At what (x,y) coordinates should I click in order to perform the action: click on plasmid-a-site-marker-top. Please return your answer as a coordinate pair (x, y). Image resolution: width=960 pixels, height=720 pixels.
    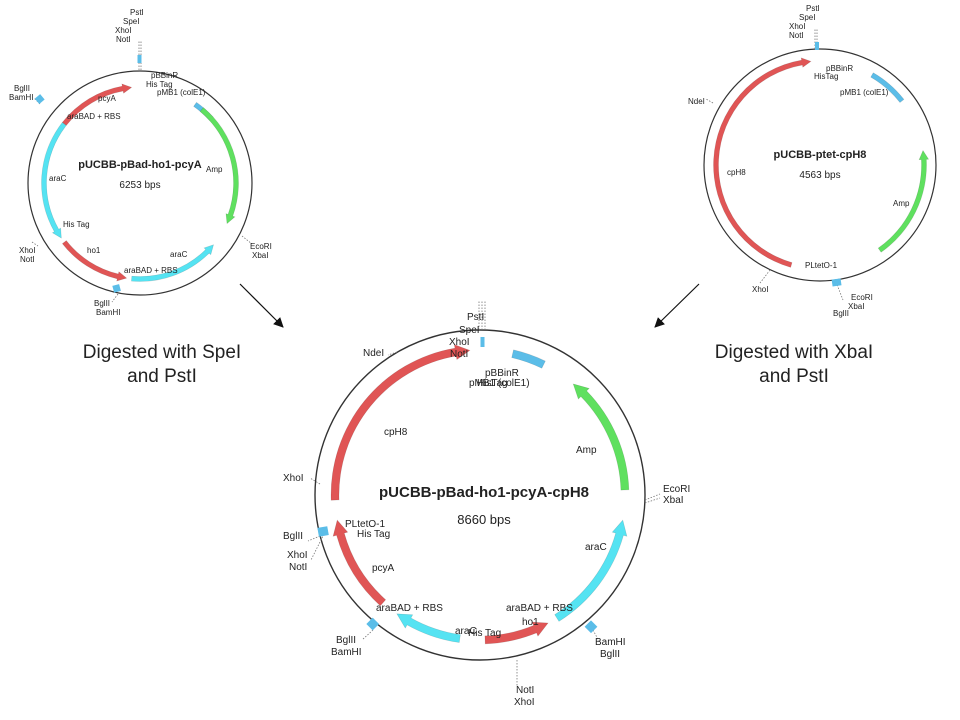
    Looking at the image, I should click on (139, 59).